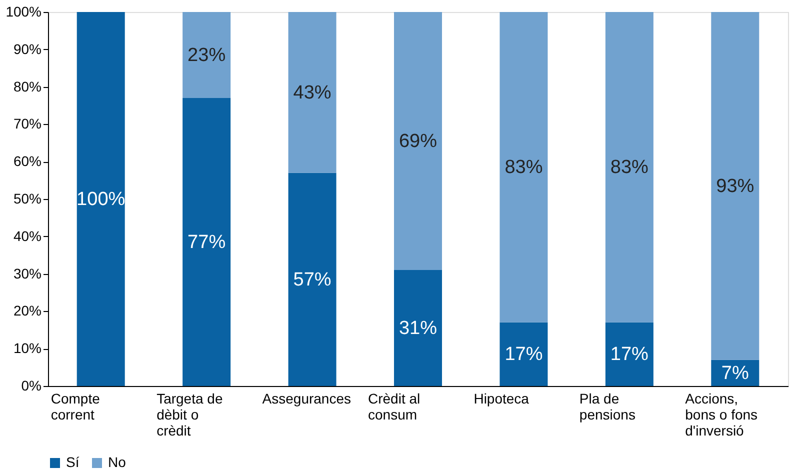  What do you see at coordinates (607, 406) in the screenshot?
I see `x-tick-label: Pla de pensions` at bounding box center [607, 406].